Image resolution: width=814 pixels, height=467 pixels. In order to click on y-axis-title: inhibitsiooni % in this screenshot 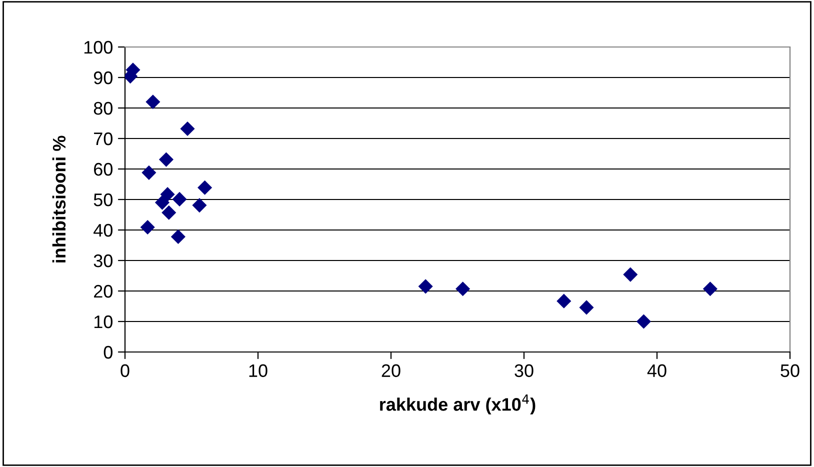, I will do `click(59, 199)`.